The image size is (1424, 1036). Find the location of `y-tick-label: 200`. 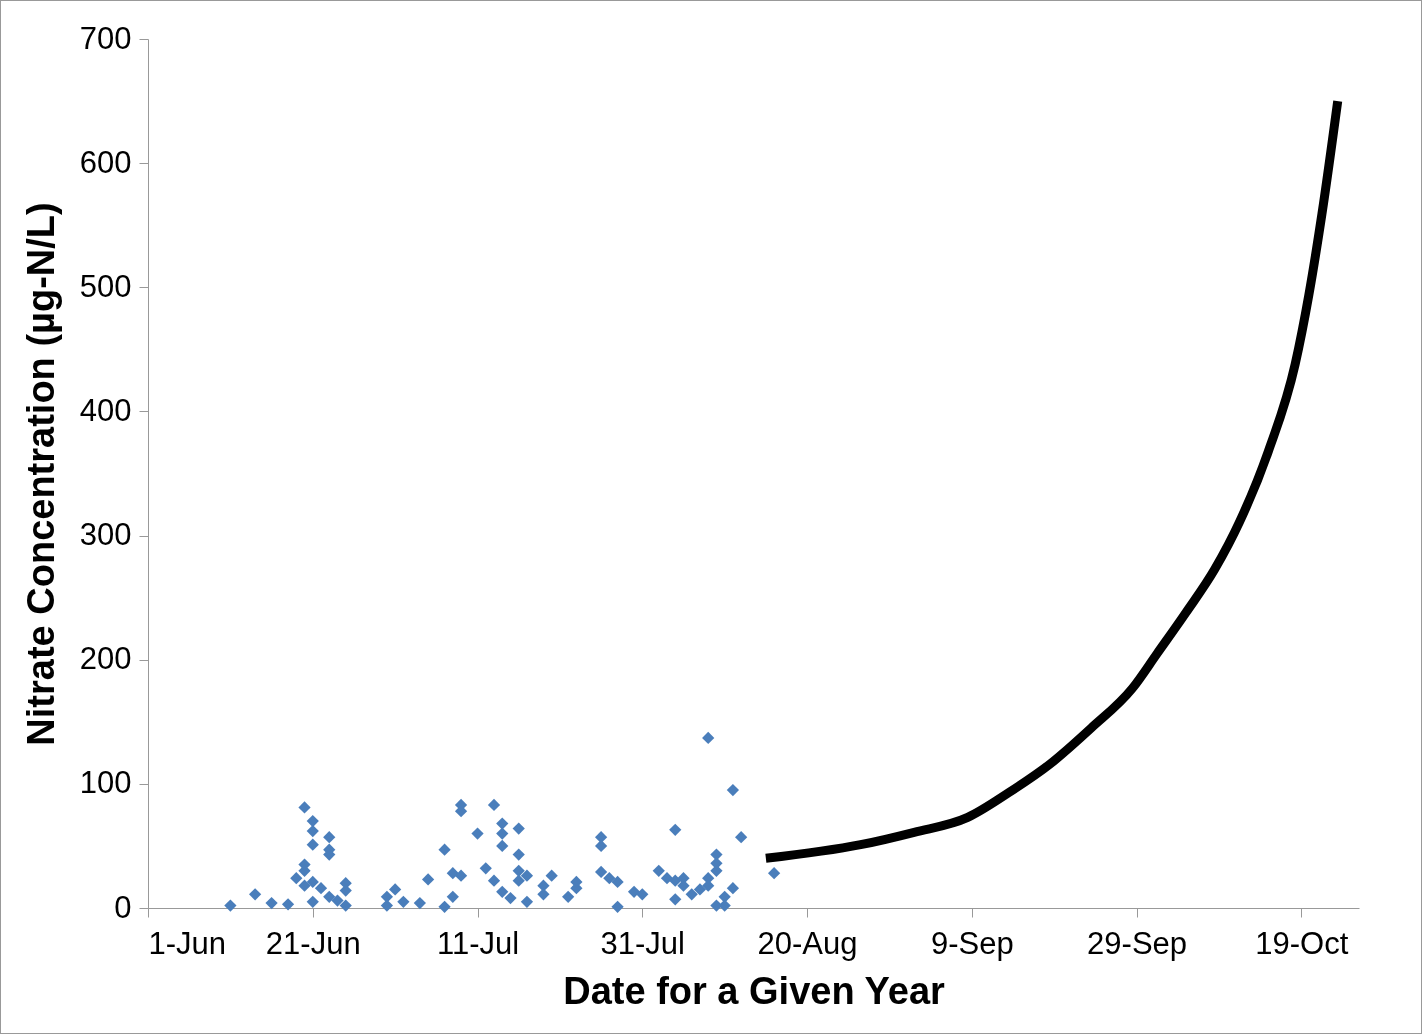

y-tick-label: 200 is located at coordinates (105, 659).